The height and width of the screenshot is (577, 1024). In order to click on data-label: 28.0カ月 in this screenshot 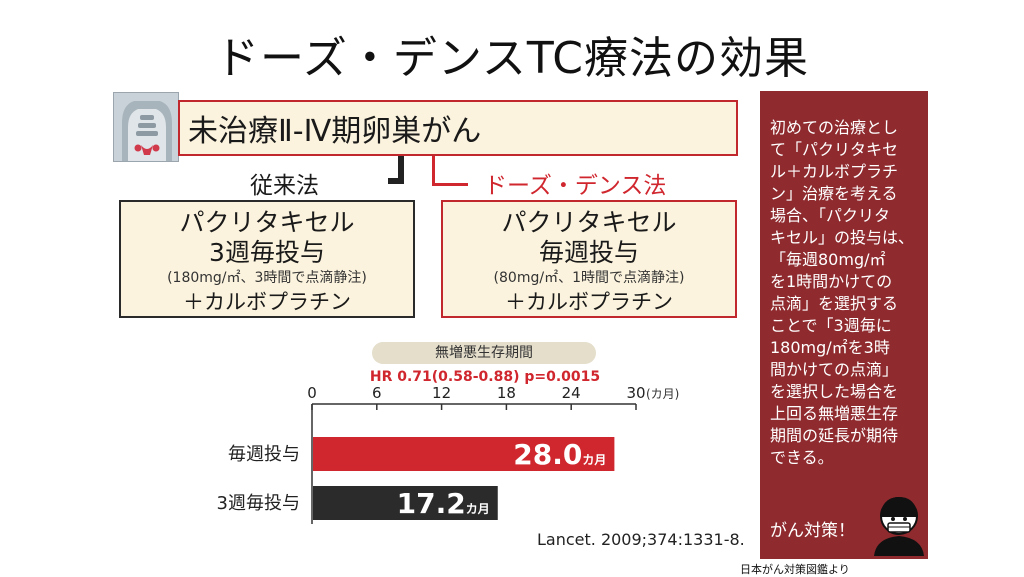, I will do `click(559, 454)`.